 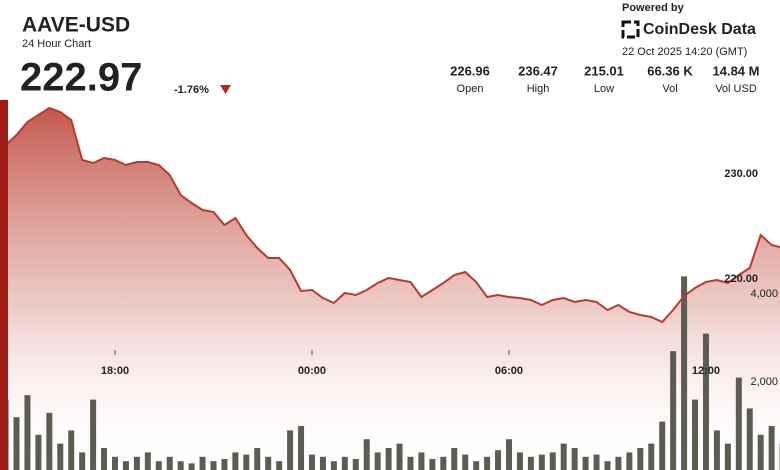 I want to click on stat-label: Vol USD, so click(x=736, y=89).